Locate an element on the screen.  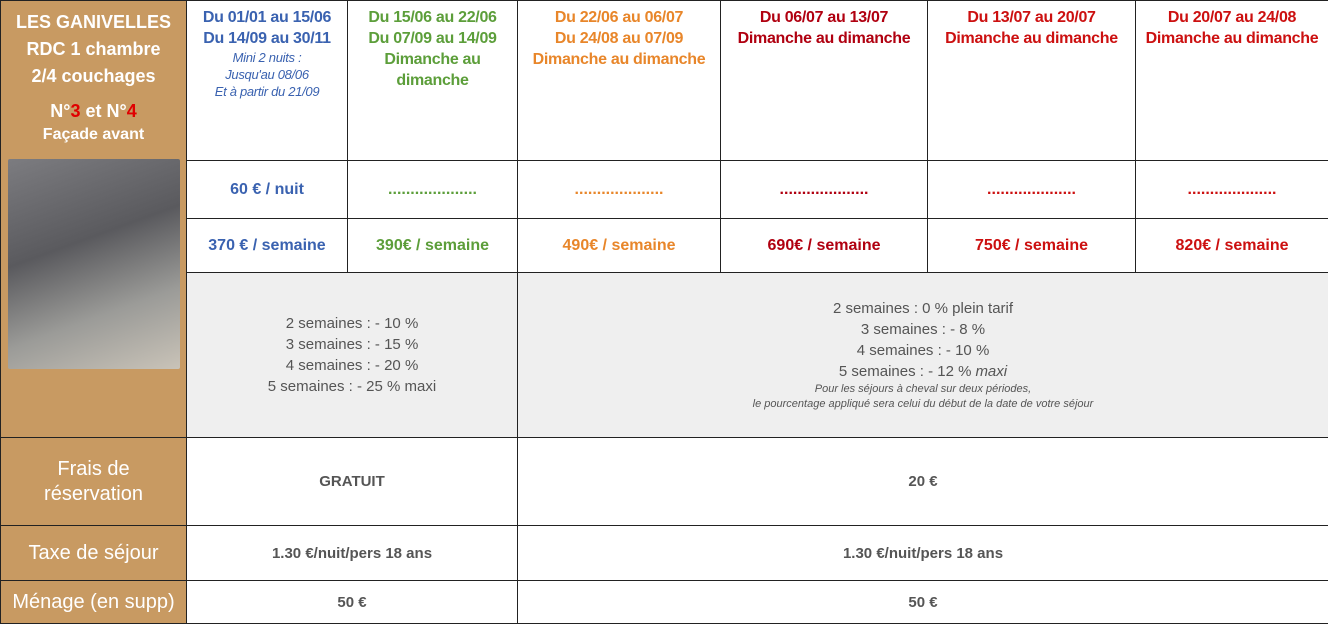
discount-emphasis: maxi is located at coordinates (991, 371).